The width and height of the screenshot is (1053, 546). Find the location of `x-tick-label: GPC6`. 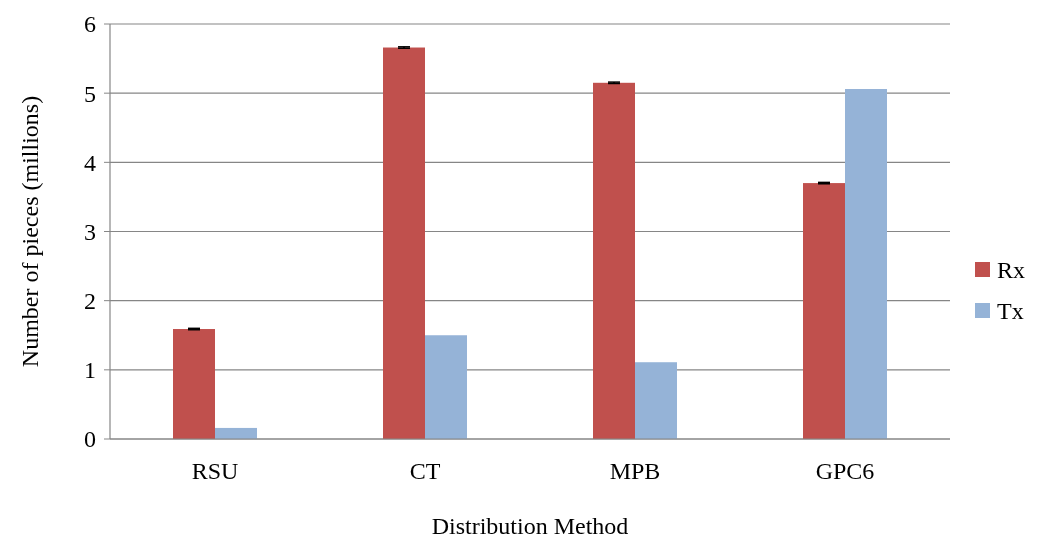

x-tick-label: GPC6 is located at coordinates (845, 471).